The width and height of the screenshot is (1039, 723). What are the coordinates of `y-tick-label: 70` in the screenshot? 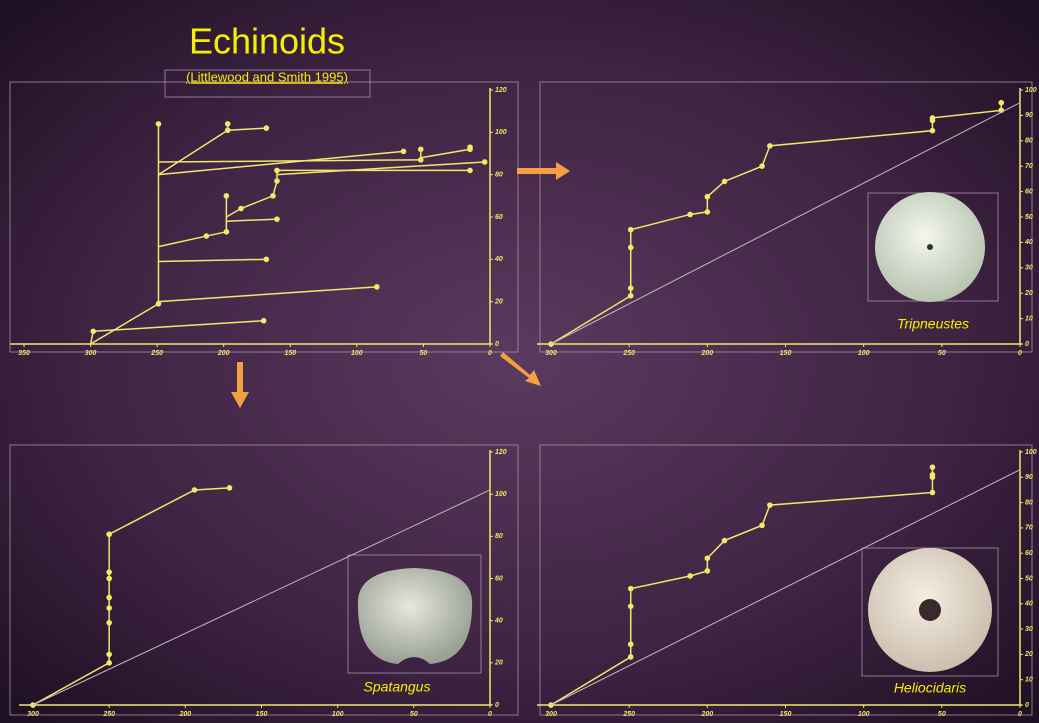 It's located at (1029, 166).